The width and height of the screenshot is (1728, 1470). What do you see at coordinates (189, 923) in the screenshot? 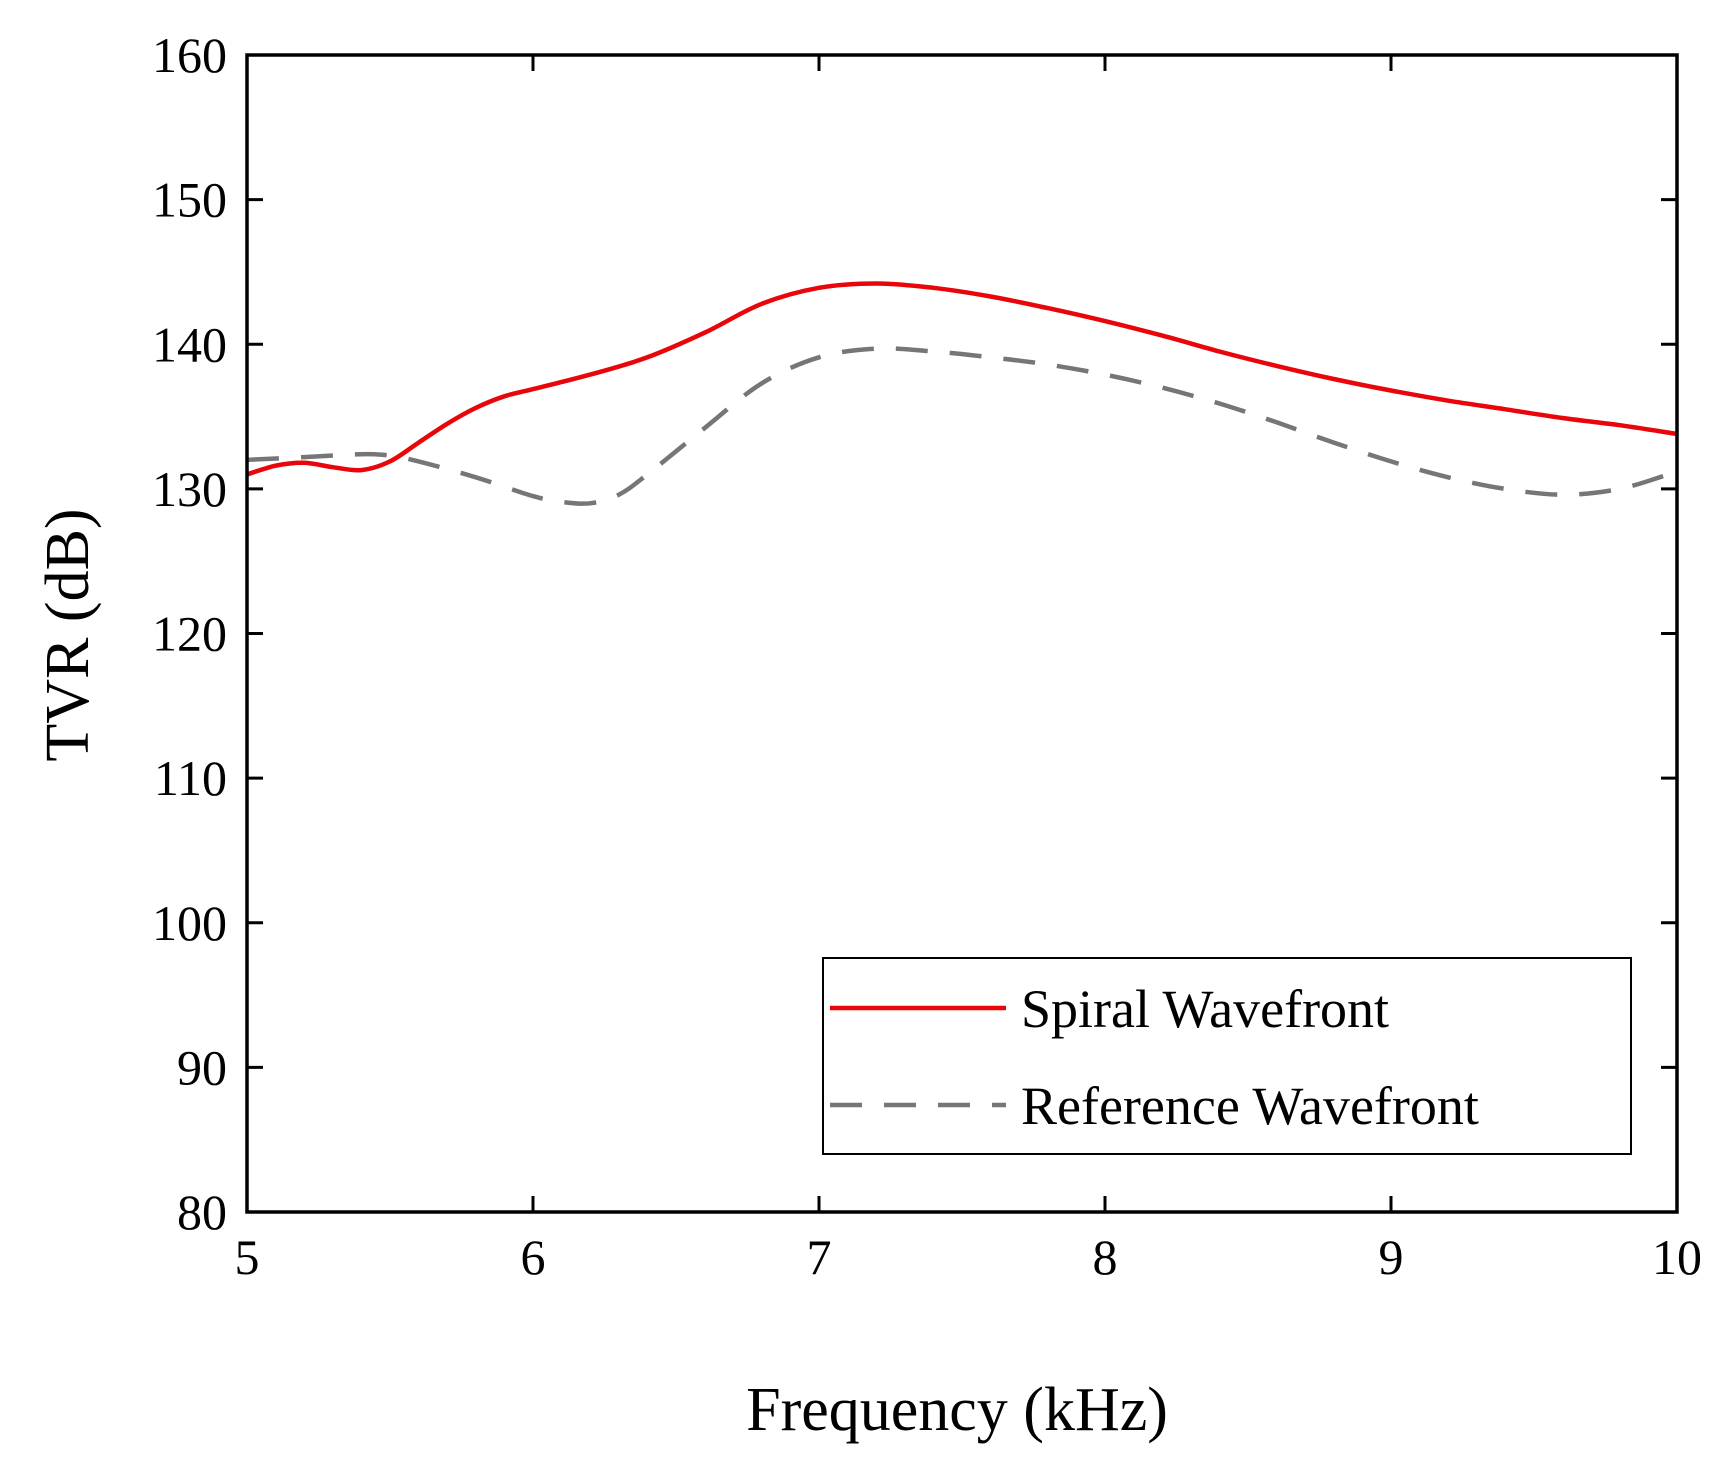
I see `y-tick-label: 100` at bounding box center [189, 923].